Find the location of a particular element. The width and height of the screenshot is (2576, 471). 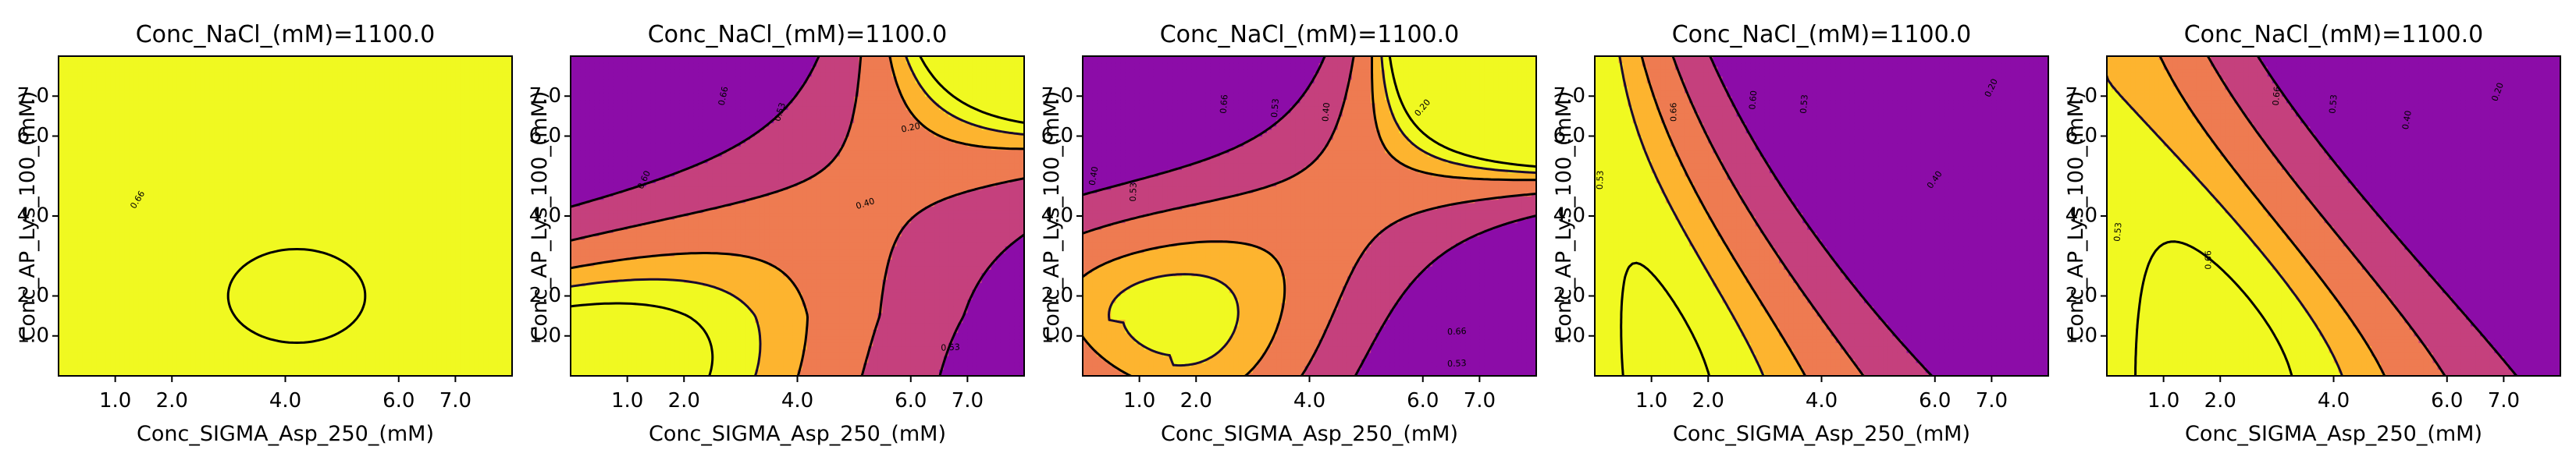

contour-label: 0.40 is located at coordinates (1326, 112).